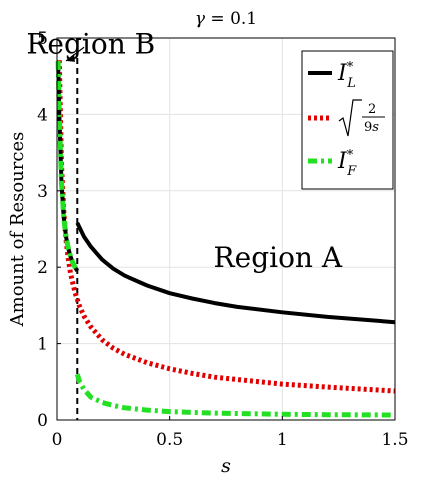 This screenshot has height=482, width=435. Describe the element at coordinates (361, 118) in the screenshot. I see `legend-label-sqrt: 2 9s` at that location.